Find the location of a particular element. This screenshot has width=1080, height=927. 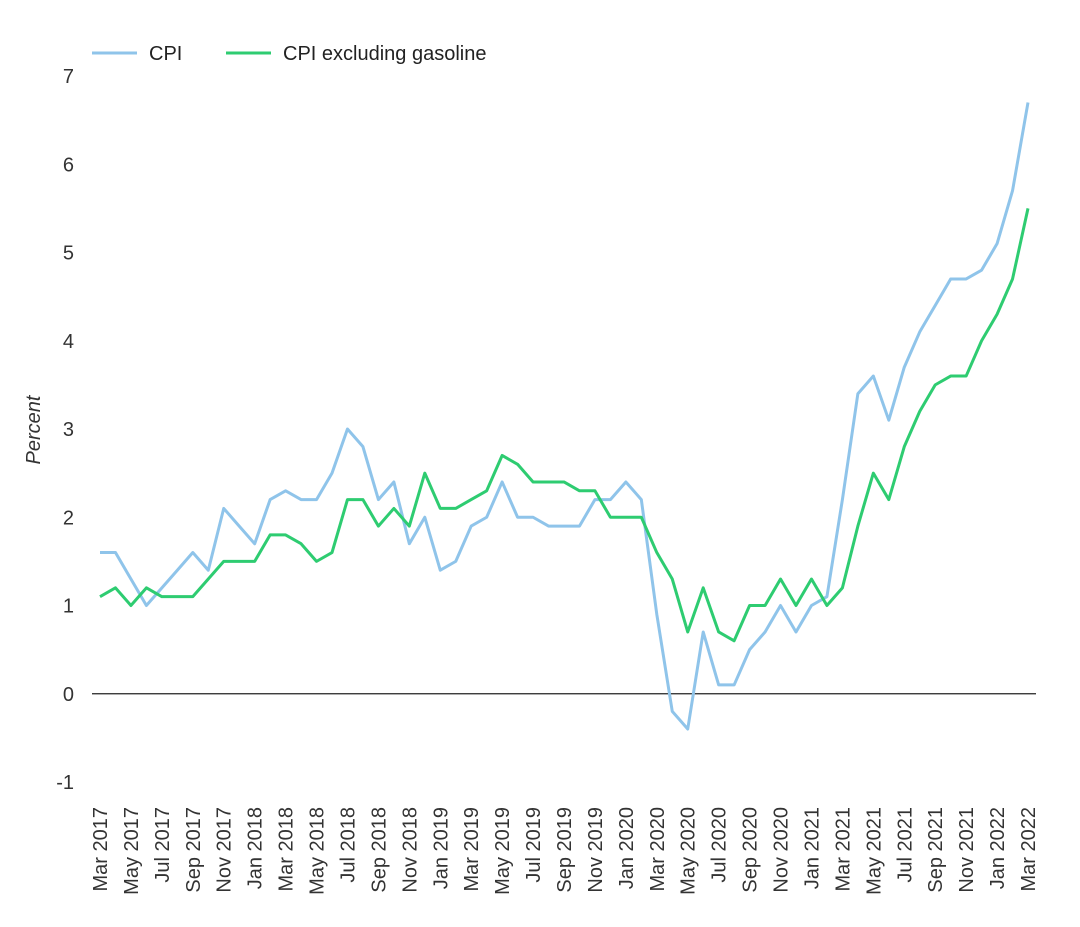

x-tick-label: Jan 2019 is located at coordinates (441, 848).